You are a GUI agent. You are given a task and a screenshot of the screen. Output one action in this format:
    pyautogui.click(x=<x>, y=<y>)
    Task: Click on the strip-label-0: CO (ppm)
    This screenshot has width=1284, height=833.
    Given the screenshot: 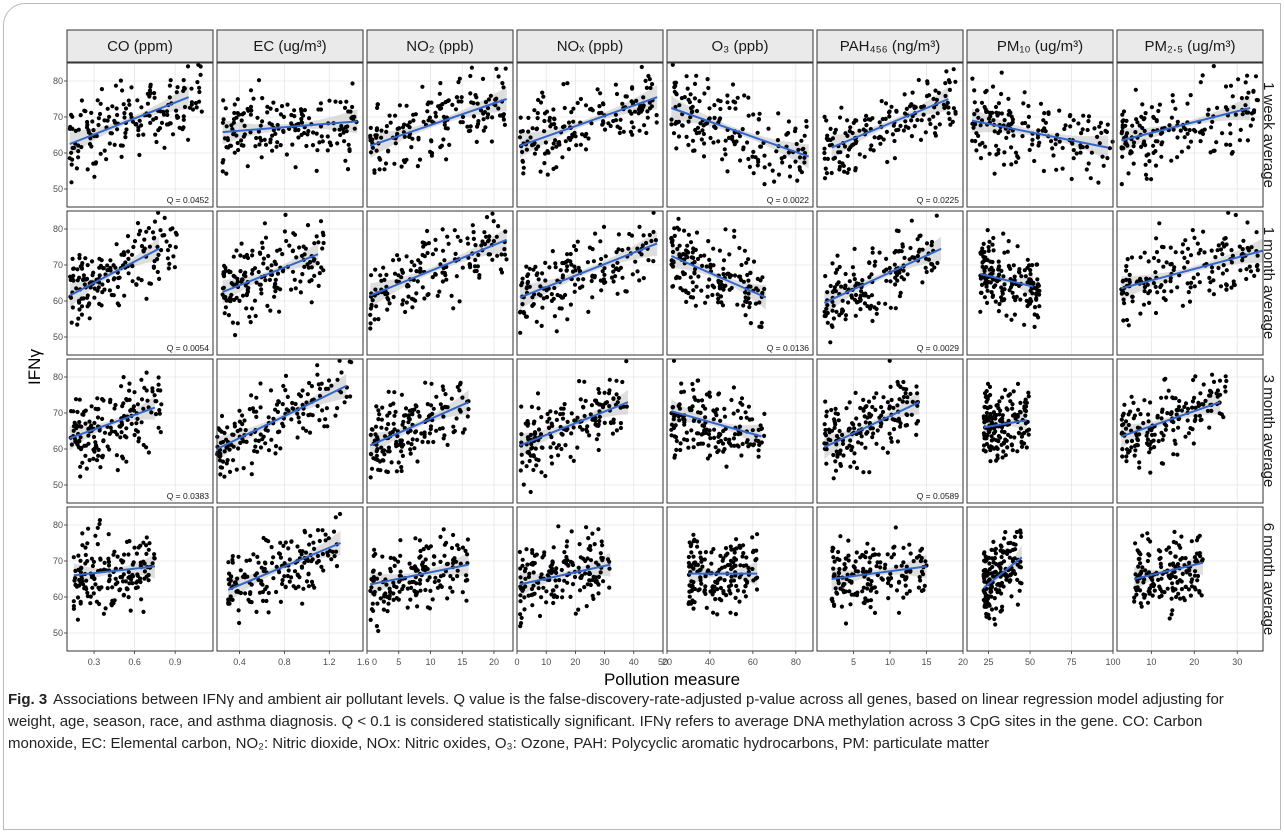 What is the action you would take?
    pyautogui.click(x=140, y=46)
    